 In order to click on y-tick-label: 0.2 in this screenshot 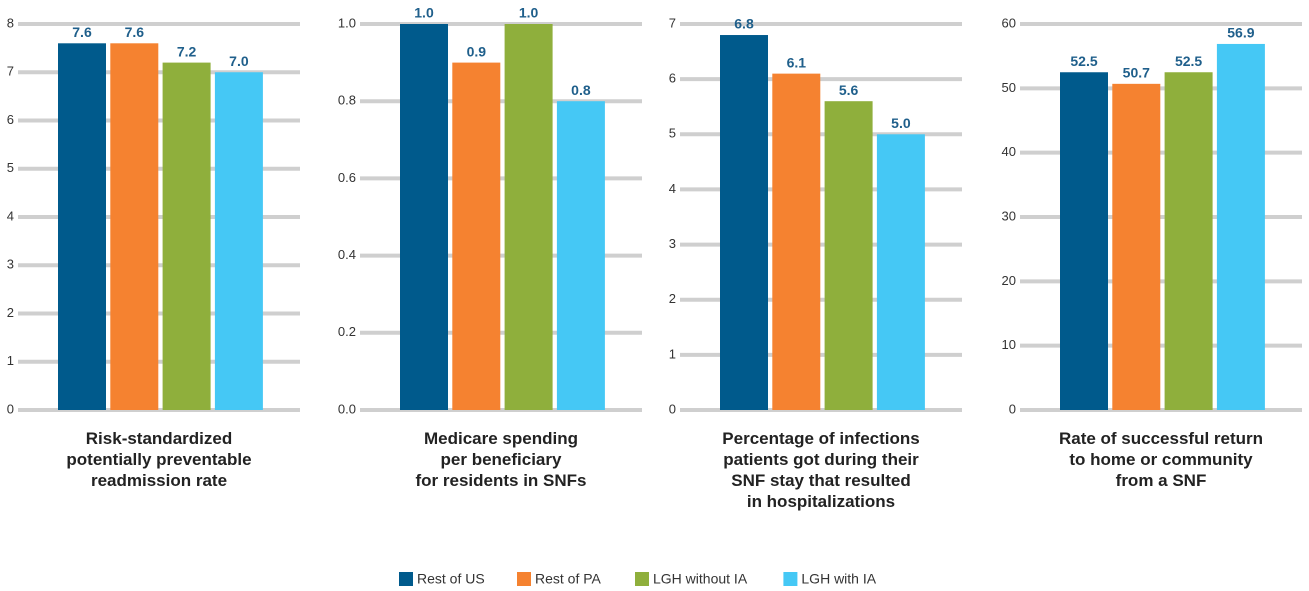, I will do `click(347, 331)`.